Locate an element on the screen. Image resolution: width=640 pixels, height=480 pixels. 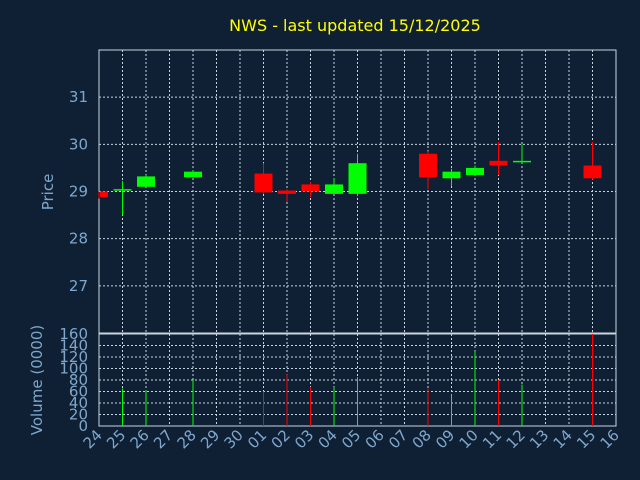
x-tick-label: 05 is located at coordinates (351, 439).